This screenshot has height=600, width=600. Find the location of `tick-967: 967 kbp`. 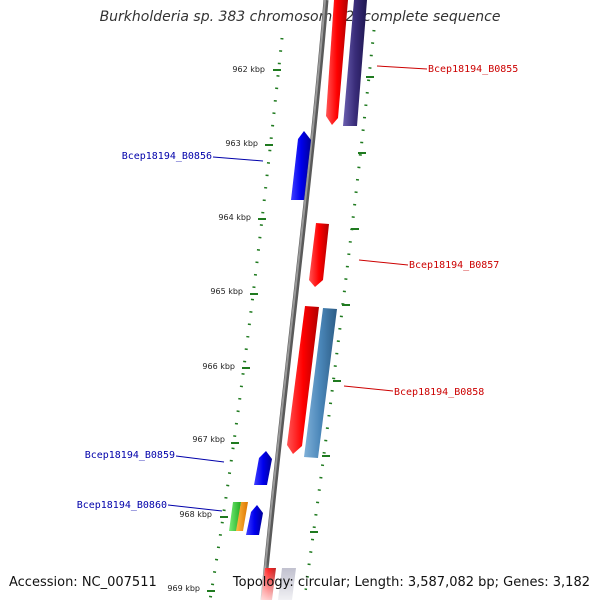

tick-967: 967 kbp is located at coordinates (215, 439).